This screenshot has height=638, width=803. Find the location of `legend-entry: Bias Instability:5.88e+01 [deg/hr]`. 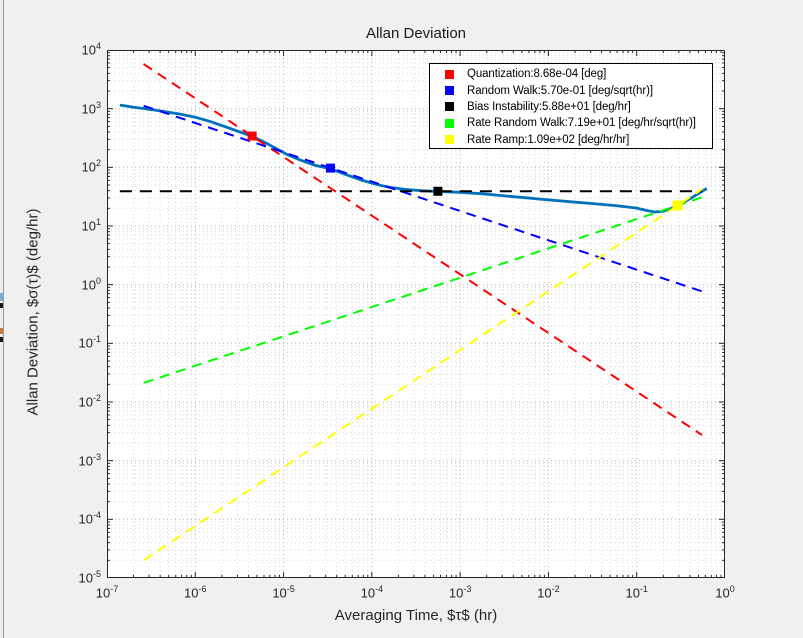

legend-entry: Bias Instability:5.88e+01 [deg/hr] is located at coordinates (571, 107).